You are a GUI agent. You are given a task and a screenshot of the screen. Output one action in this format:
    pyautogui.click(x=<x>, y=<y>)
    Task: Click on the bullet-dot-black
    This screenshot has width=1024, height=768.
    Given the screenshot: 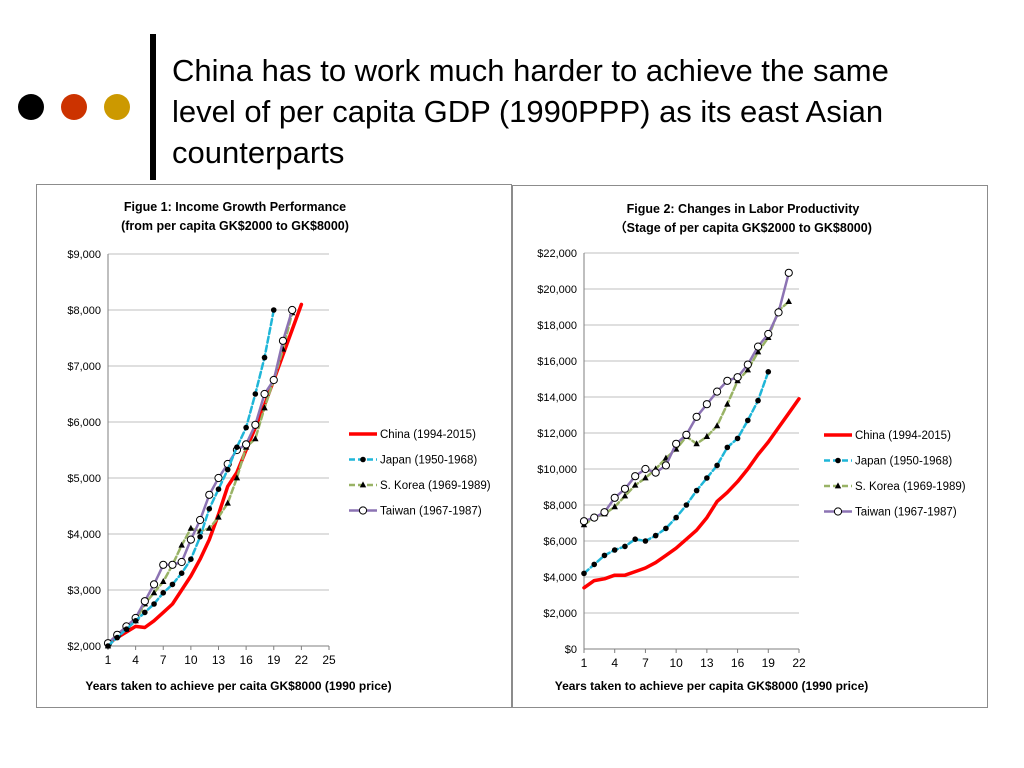 What is the action you would take?
    pyautogui.click(x=31, y=107)
    